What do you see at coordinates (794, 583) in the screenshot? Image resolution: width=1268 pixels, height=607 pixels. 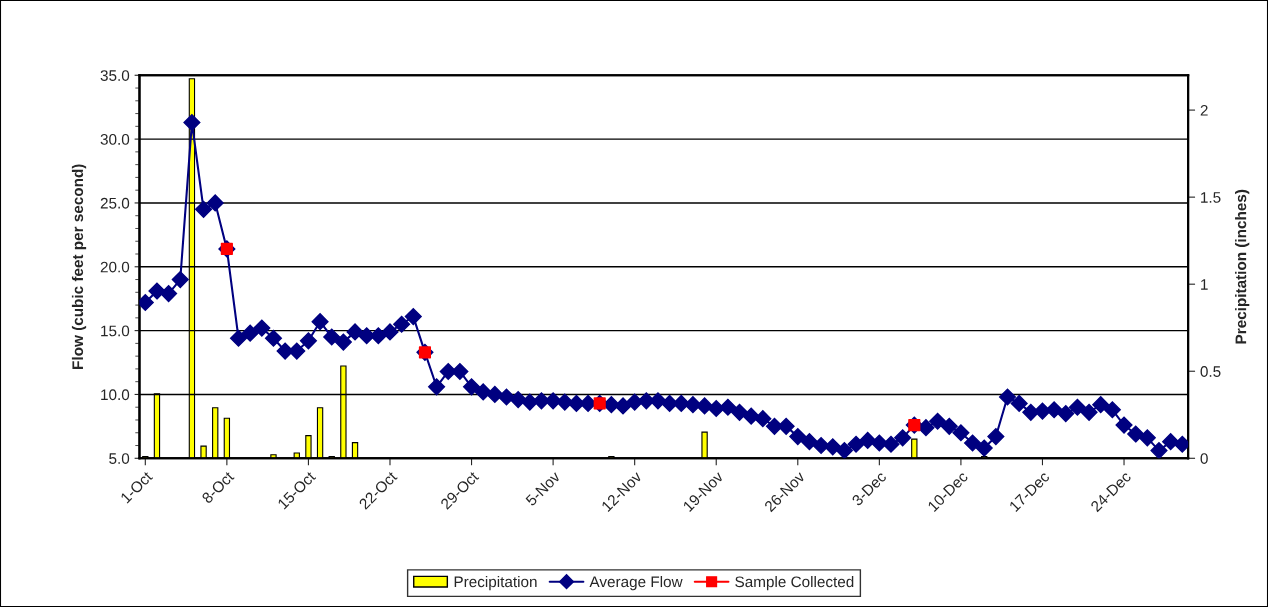 I see `legend-label: Sample Collected` at bounding box center [794, 583].